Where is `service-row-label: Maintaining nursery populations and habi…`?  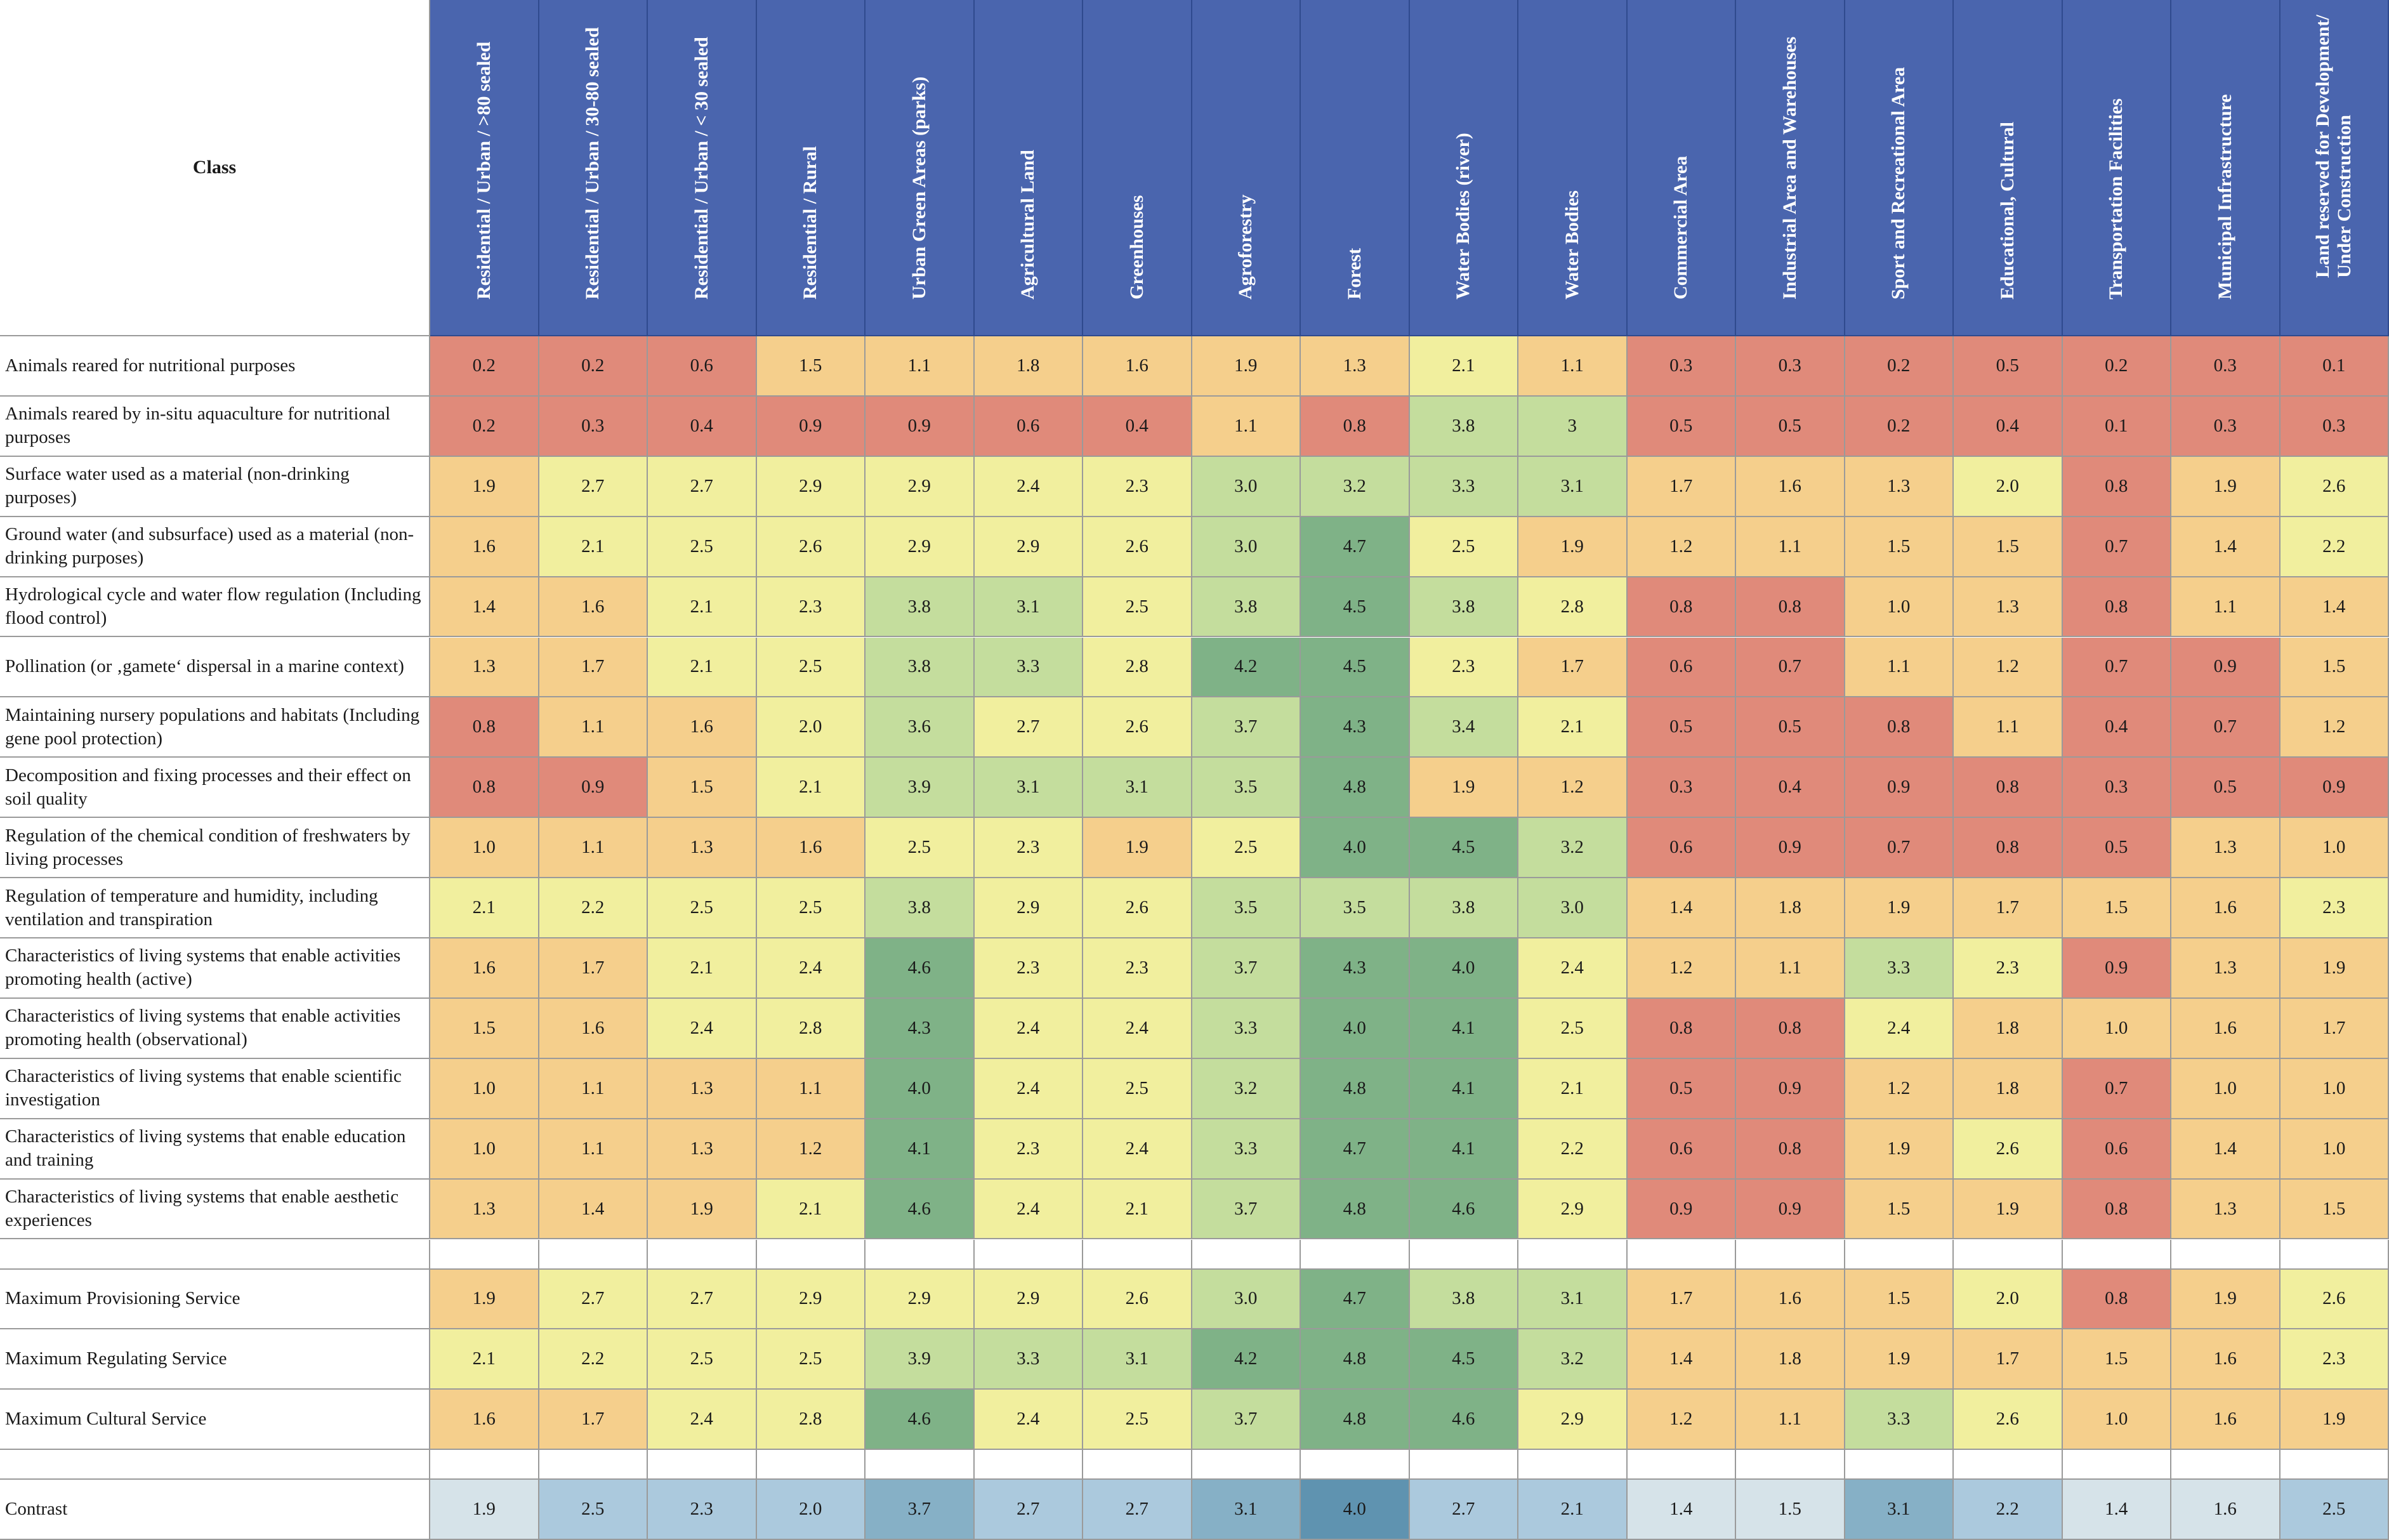
service-row-label: Maintaining nursery populations and habi… is located at coordinates (215, 728).